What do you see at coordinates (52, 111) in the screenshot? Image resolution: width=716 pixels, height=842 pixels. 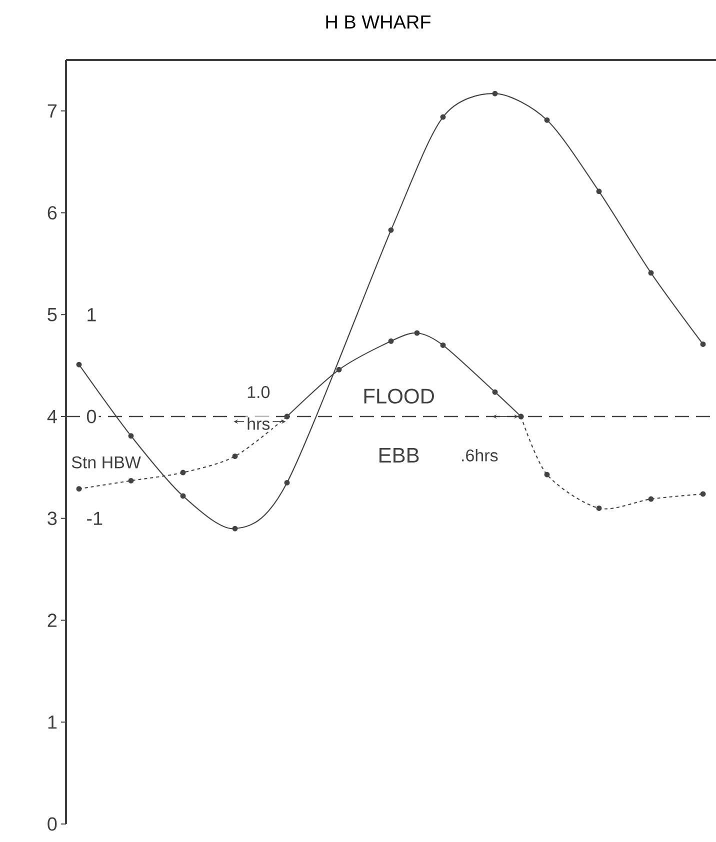 I see `y-tick-label: 7` at bounding box center [52, 111].